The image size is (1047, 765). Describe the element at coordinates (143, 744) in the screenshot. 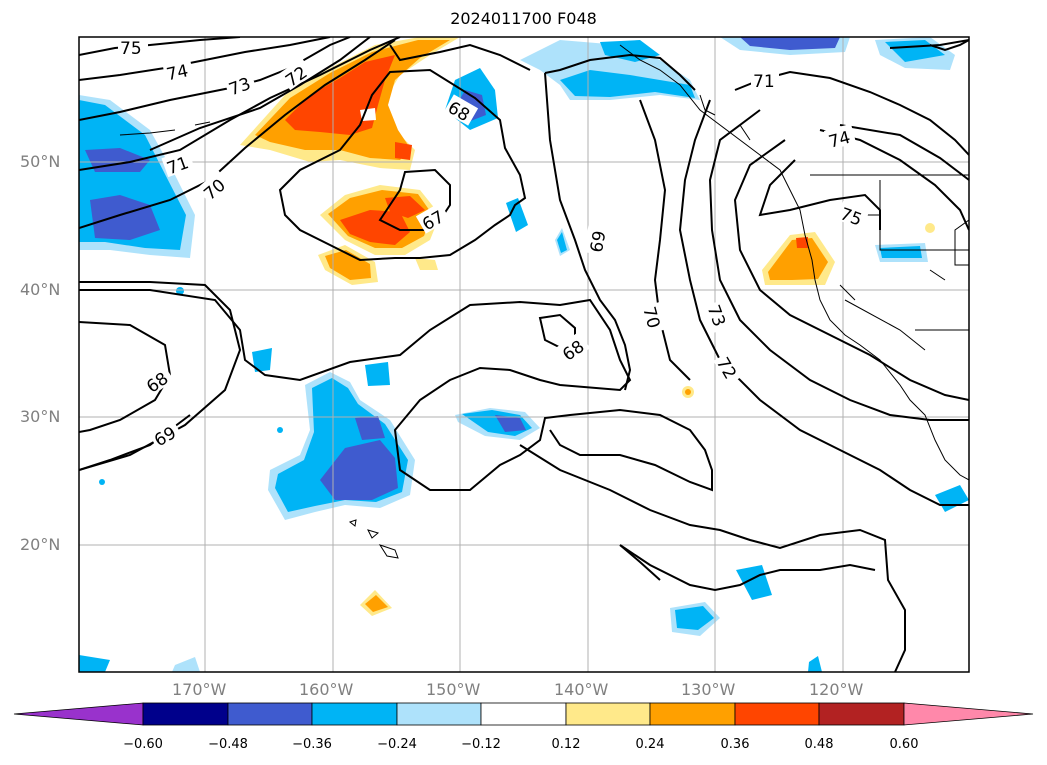

I see `colorbar-tick: −0.60` at that location.